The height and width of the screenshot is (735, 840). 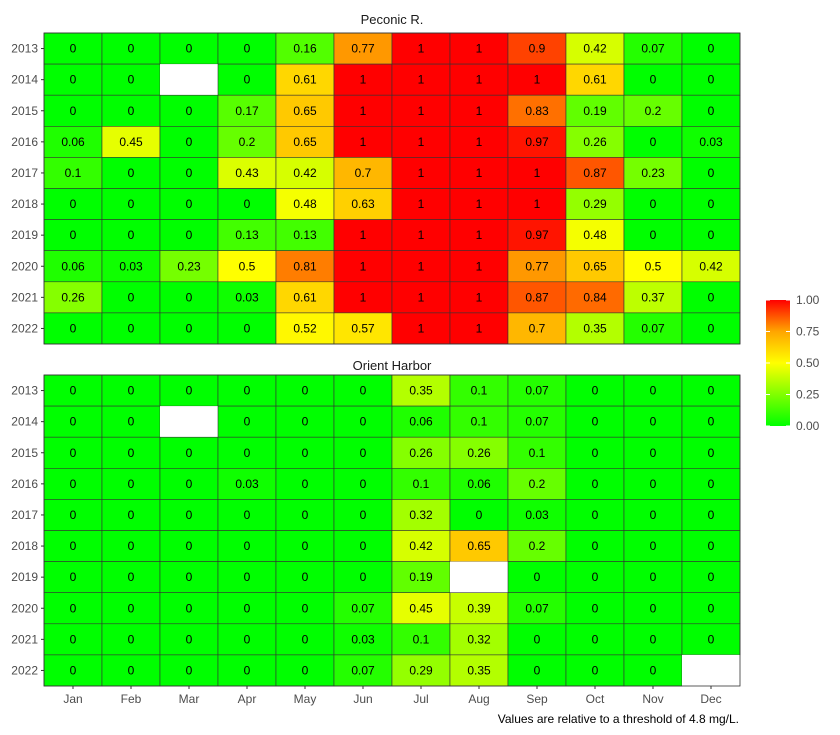 I want to click on year-label: 2022, so click(x=24, y=670).